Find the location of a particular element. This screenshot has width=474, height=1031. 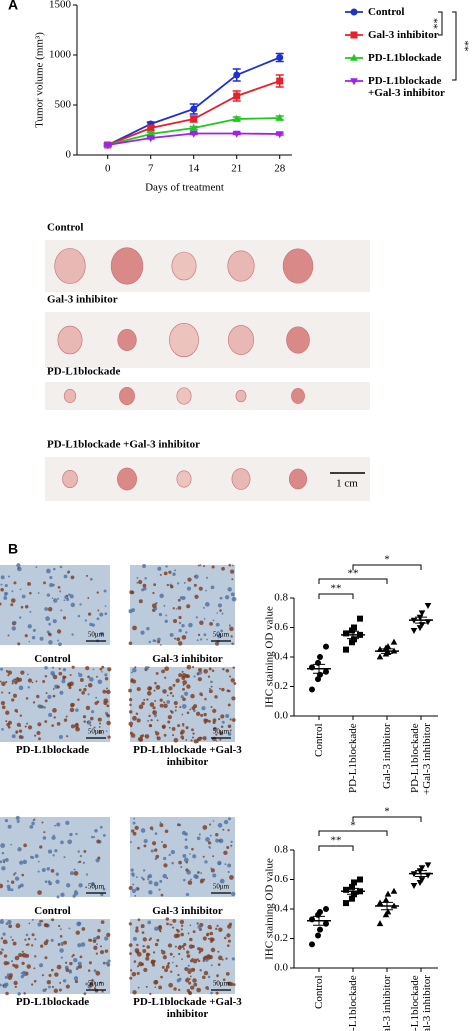

sem-bar is located at coordinates (421, 874).